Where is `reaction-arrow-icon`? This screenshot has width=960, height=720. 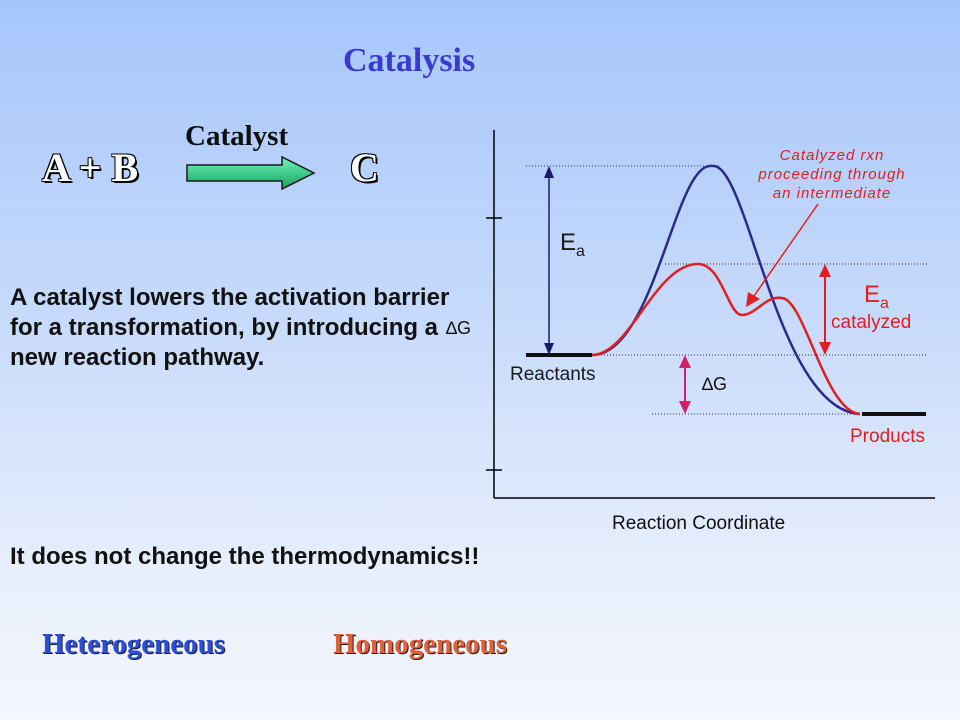
reaction-arrow-icon is located at coordinates (251, 173).